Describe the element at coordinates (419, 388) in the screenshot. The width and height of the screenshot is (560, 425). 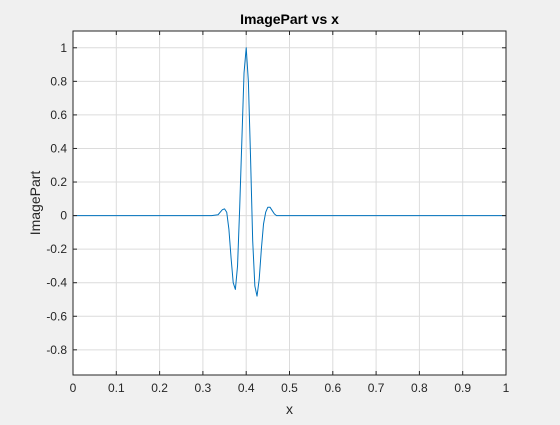
I see `x-tick-label: 0.8` at that location.